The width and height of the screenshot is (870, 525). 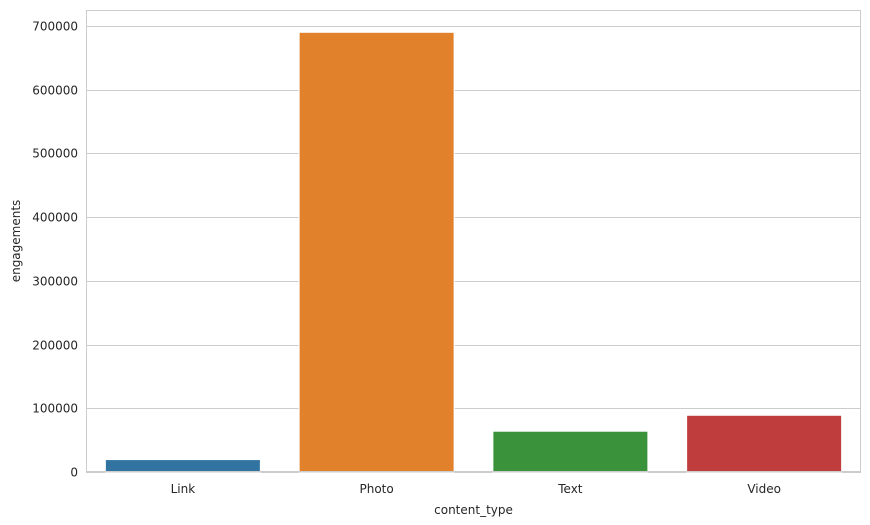 I want to click on y-tick-label: 600000, so click(x=55, y=91).